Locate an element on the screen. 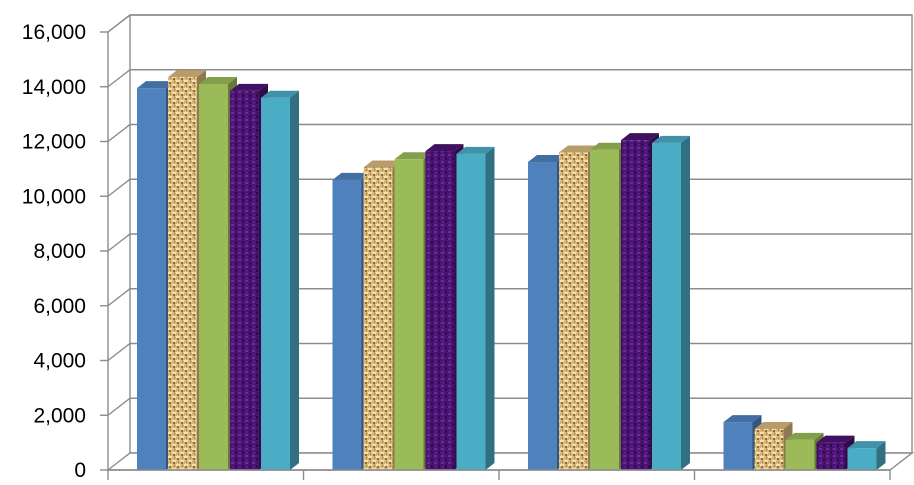  y-tick-label: 4,000 is located at coordinates (59, 361).